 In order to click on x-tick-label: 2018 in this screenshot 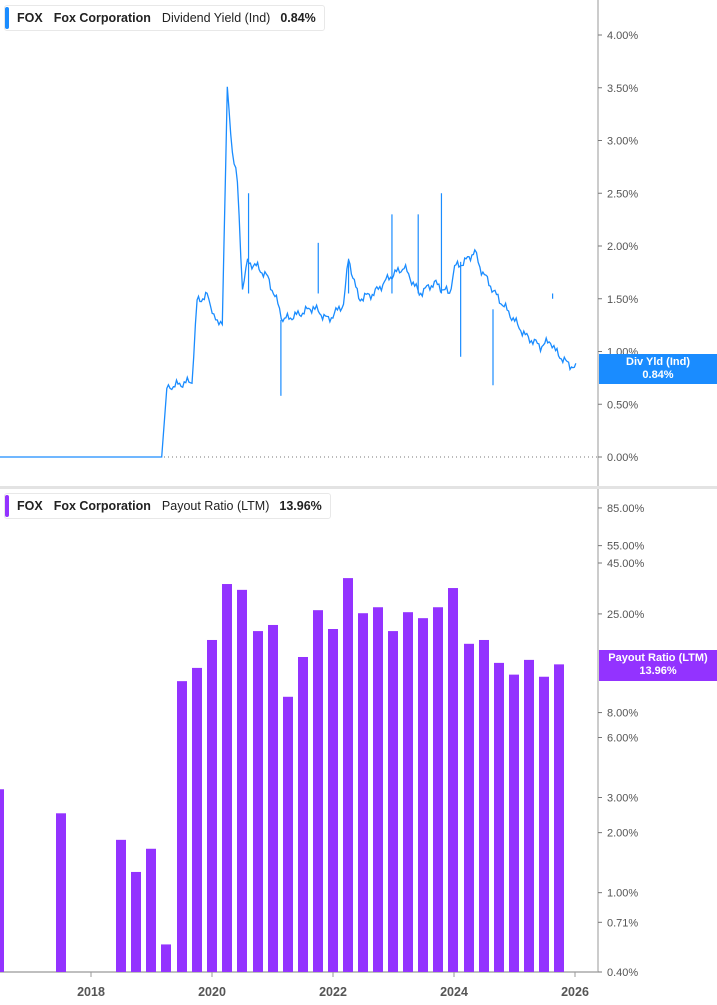, I will do `click(91, 992)`.